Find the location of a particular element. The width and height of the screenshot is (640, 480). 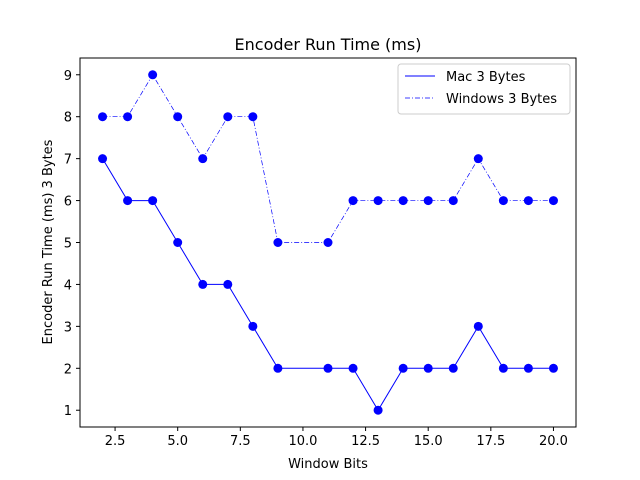

y-axis: 1 2 3 4 5 6 7 8 9 is located at coordinates (72, 244).